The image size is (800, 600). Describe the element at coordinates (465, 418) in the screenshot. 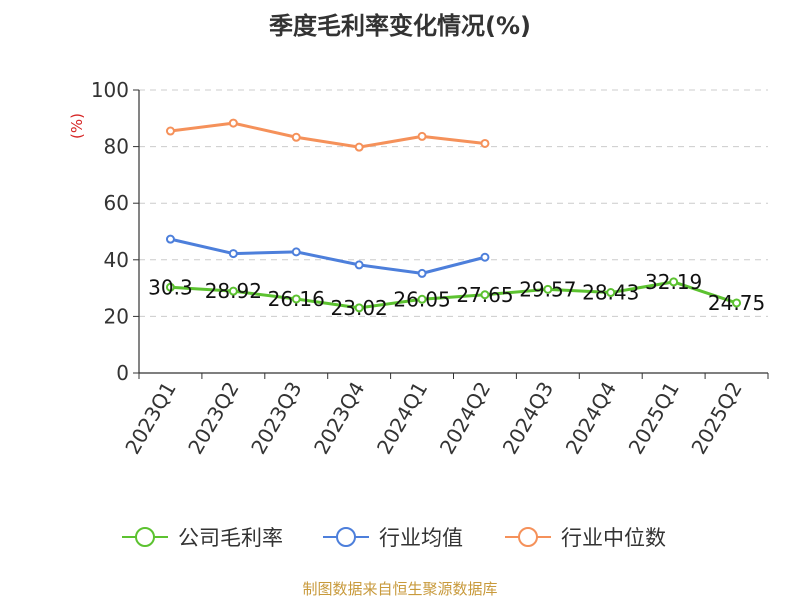

I see `x-tick-label: 2024Q2` at that location.